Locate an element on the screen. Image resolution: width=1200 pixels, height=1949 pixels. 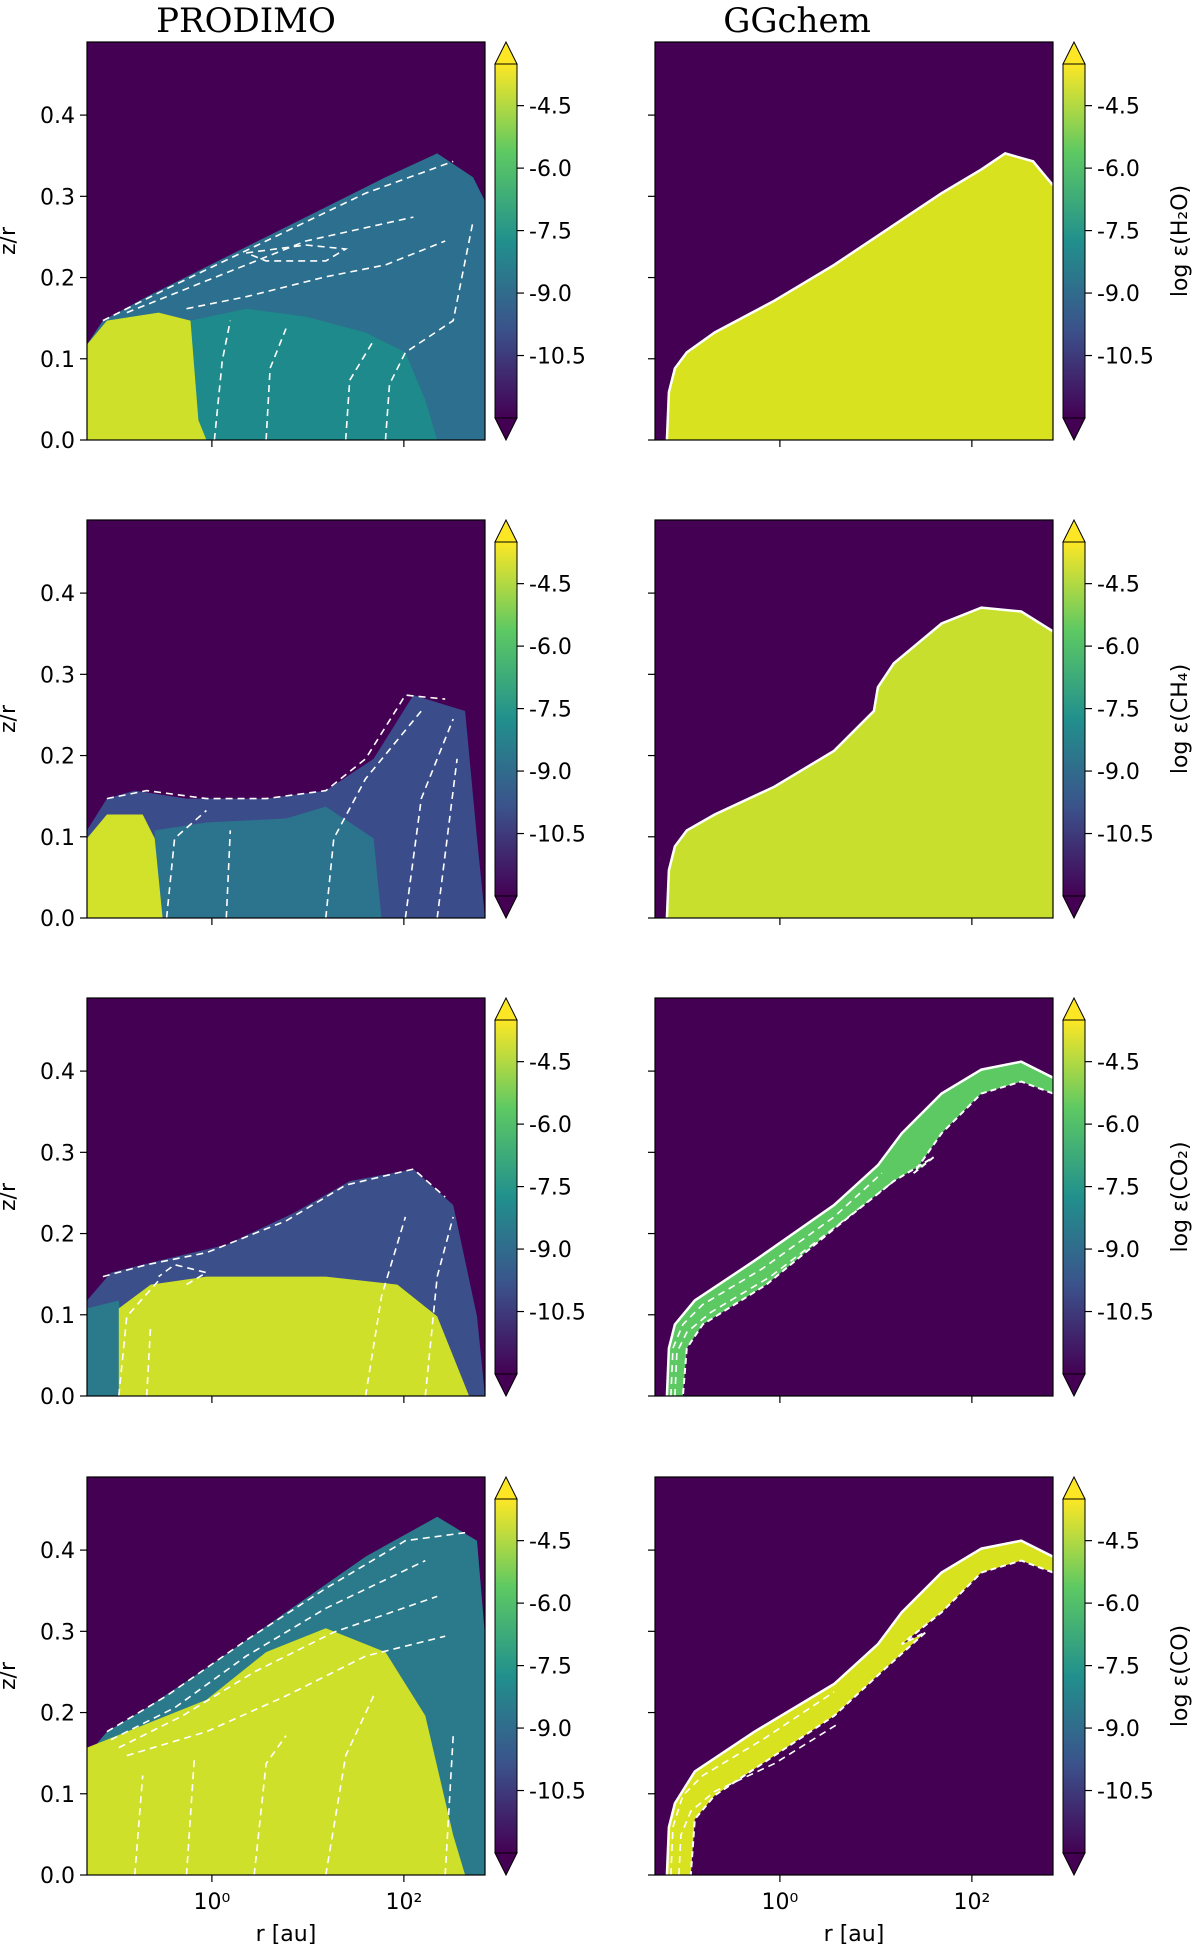
x-tick-label: 10² is located at coordinates (403, 1902).